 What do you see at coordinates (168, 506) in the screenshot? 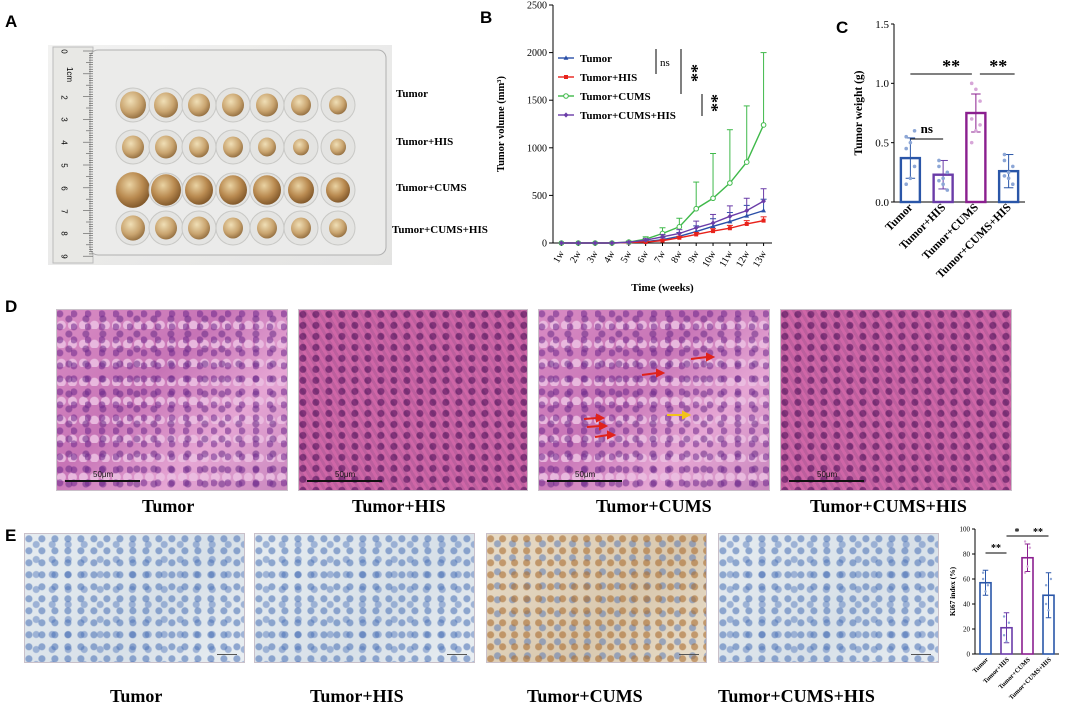
I see `caption-d-tumor: Tumor` at bounding box center [168, 506].